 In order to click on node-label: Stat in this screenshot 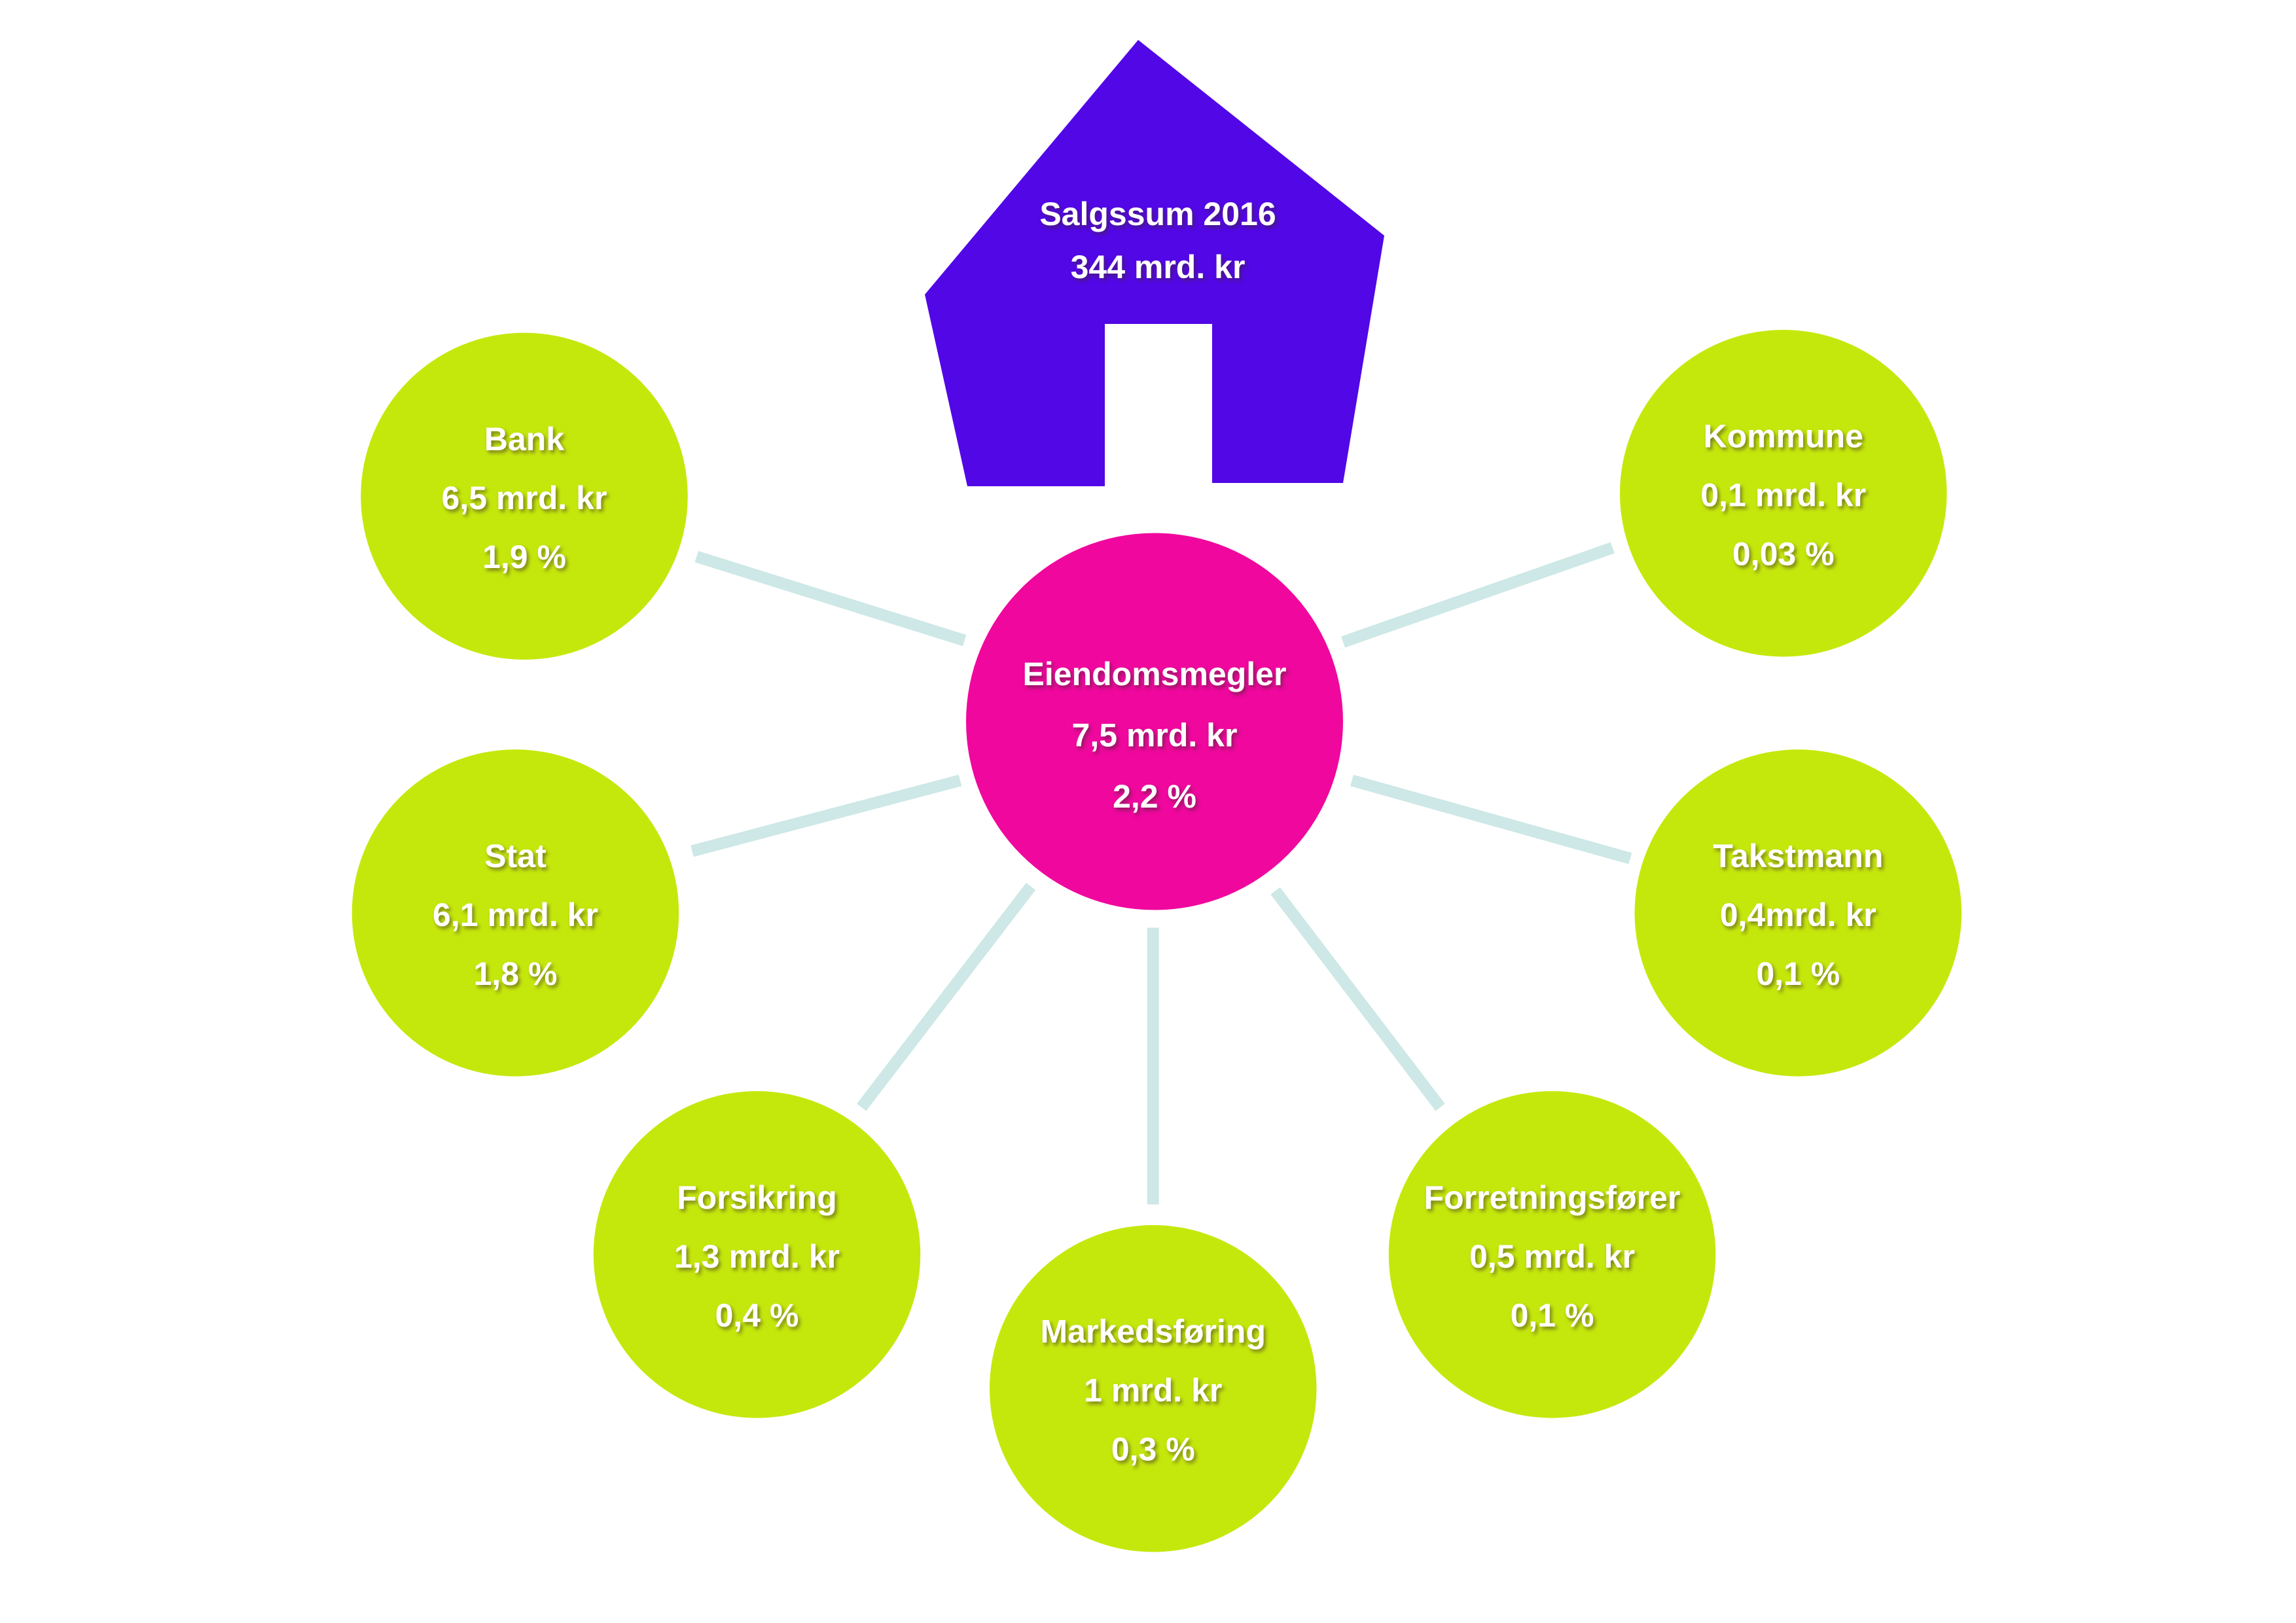, I will do `click(515, 856)`.